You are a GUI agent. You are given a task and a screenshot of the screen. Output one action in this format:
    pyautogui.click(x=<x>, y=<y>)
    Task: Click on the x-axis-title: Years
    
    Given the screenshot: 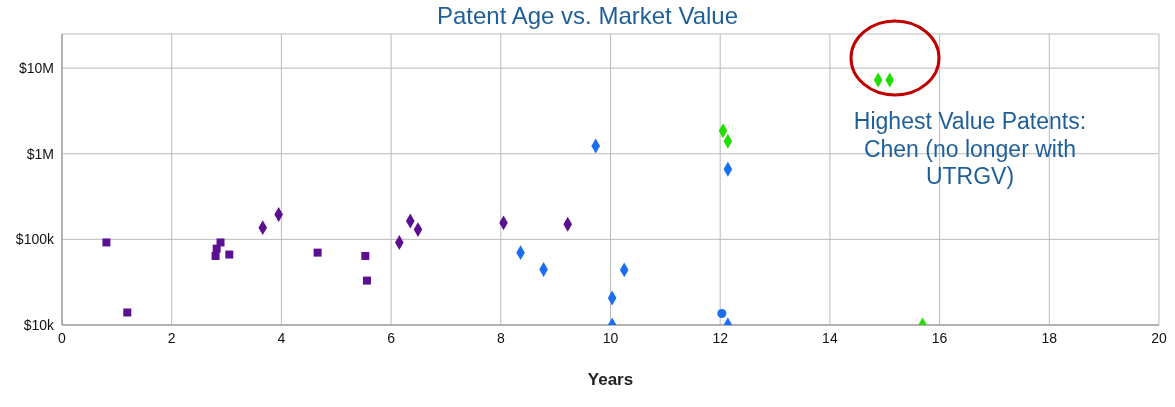 What is the action you would take?
    pyautogui.click(x=610, y=379)
    